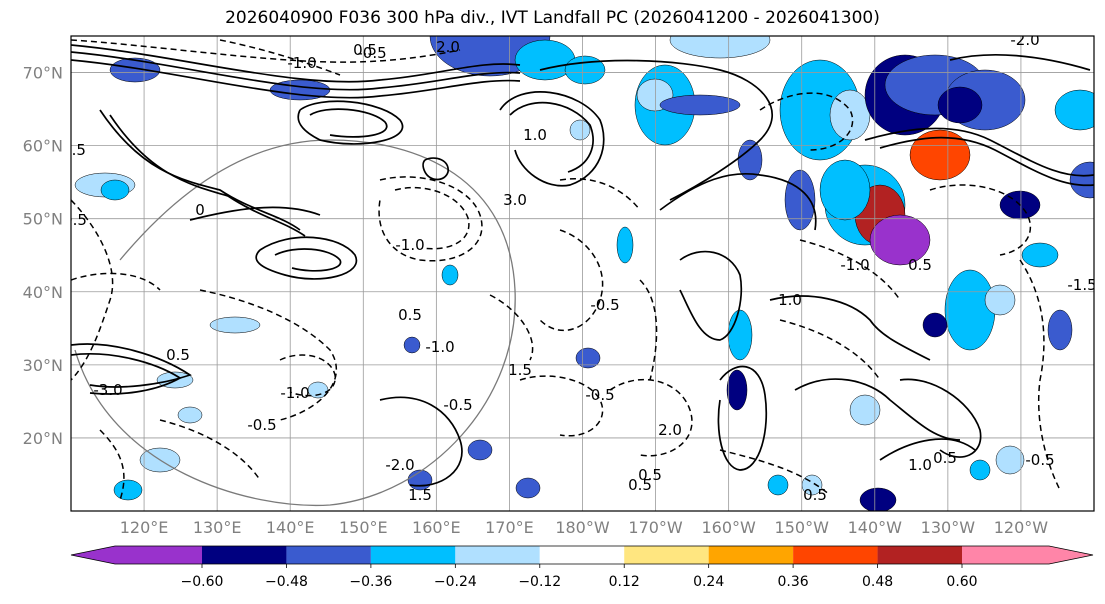 The image size is (1105, 604). What do you see at coordinates (624, 582) in the screenshot?
I see `colorbar-tick-label: 0.12` at bounding box center [624, 582].